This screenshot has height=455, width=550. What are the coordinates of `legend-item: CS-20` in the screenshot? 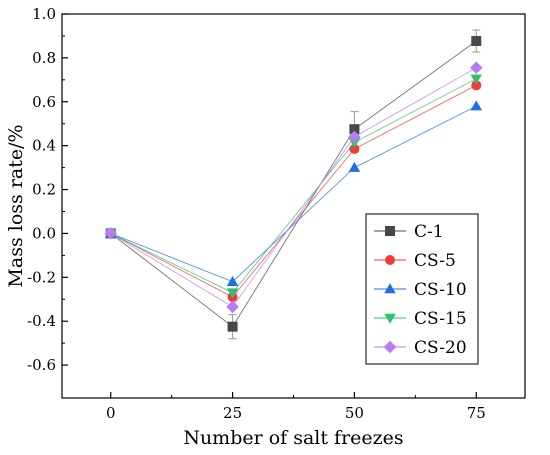 It's located at (420, 348).